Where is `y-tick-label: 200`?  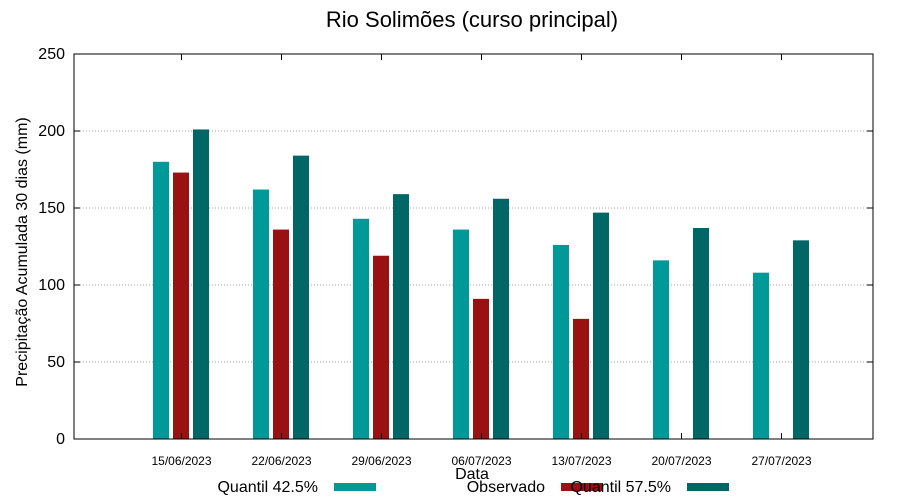
y-tick-label: 200 is located at coordinates (51, 131).